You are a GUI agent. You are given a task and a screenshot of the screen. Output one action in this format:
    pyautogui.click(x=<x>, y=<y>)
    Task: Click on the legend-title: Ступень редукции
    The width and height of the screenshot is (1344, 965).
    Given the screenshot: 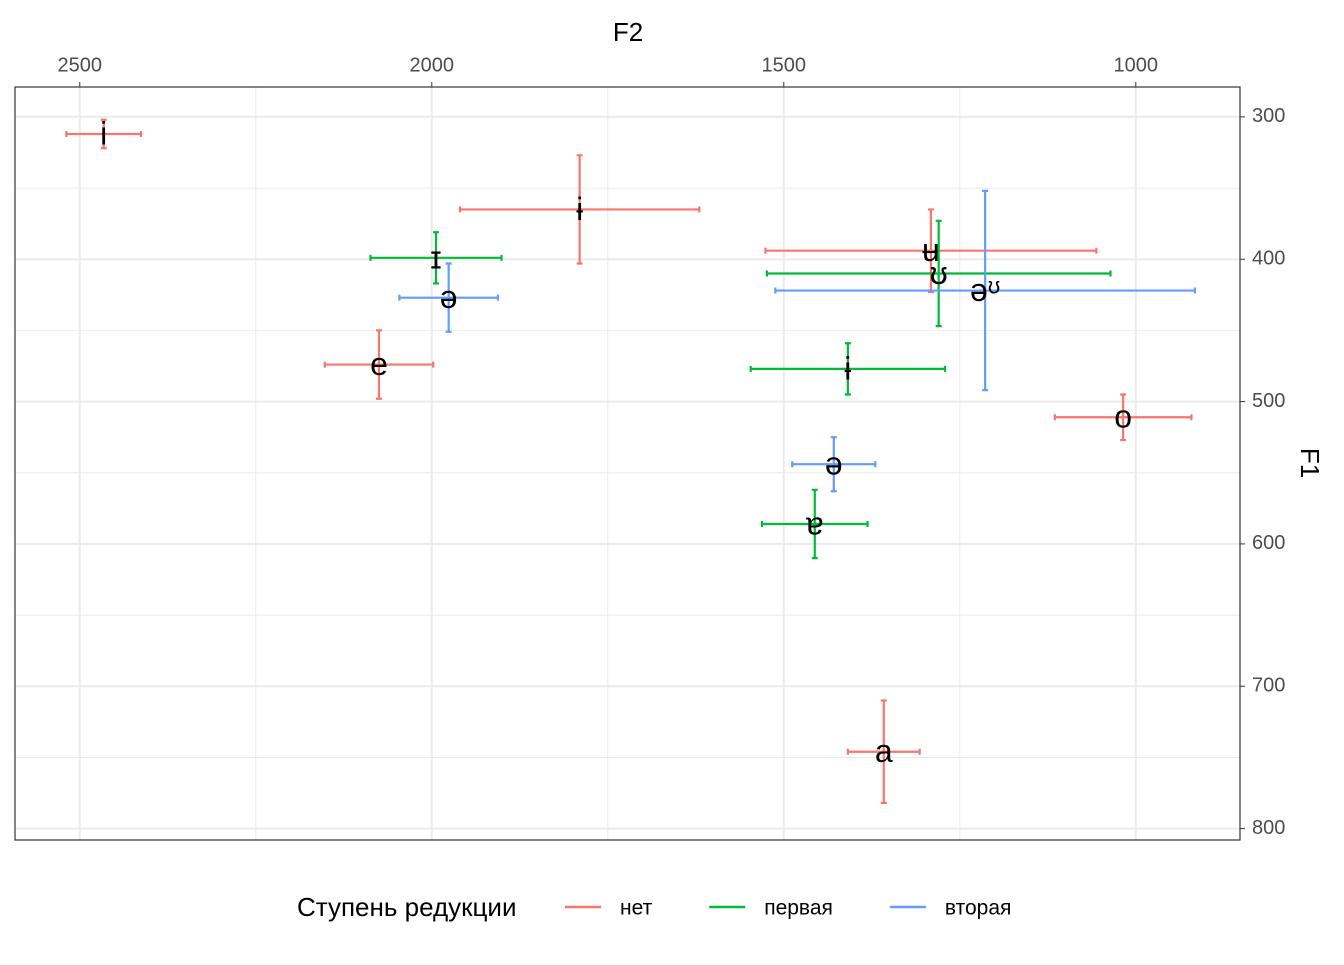 What is the action you would take?
    pyautogui.click(x=406, y=907)
    